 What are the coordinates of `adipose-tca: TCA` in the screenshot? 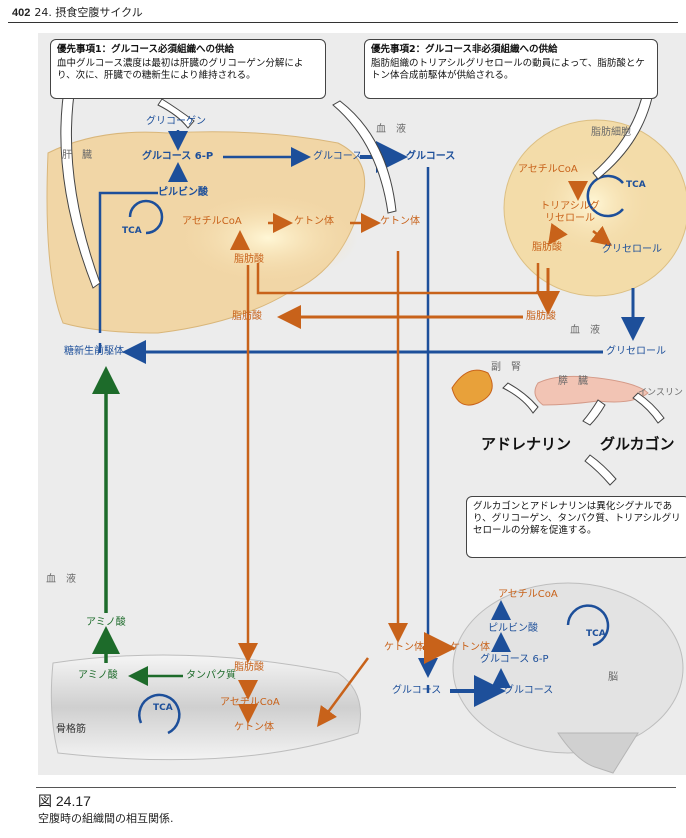 It's located at (636, 185).